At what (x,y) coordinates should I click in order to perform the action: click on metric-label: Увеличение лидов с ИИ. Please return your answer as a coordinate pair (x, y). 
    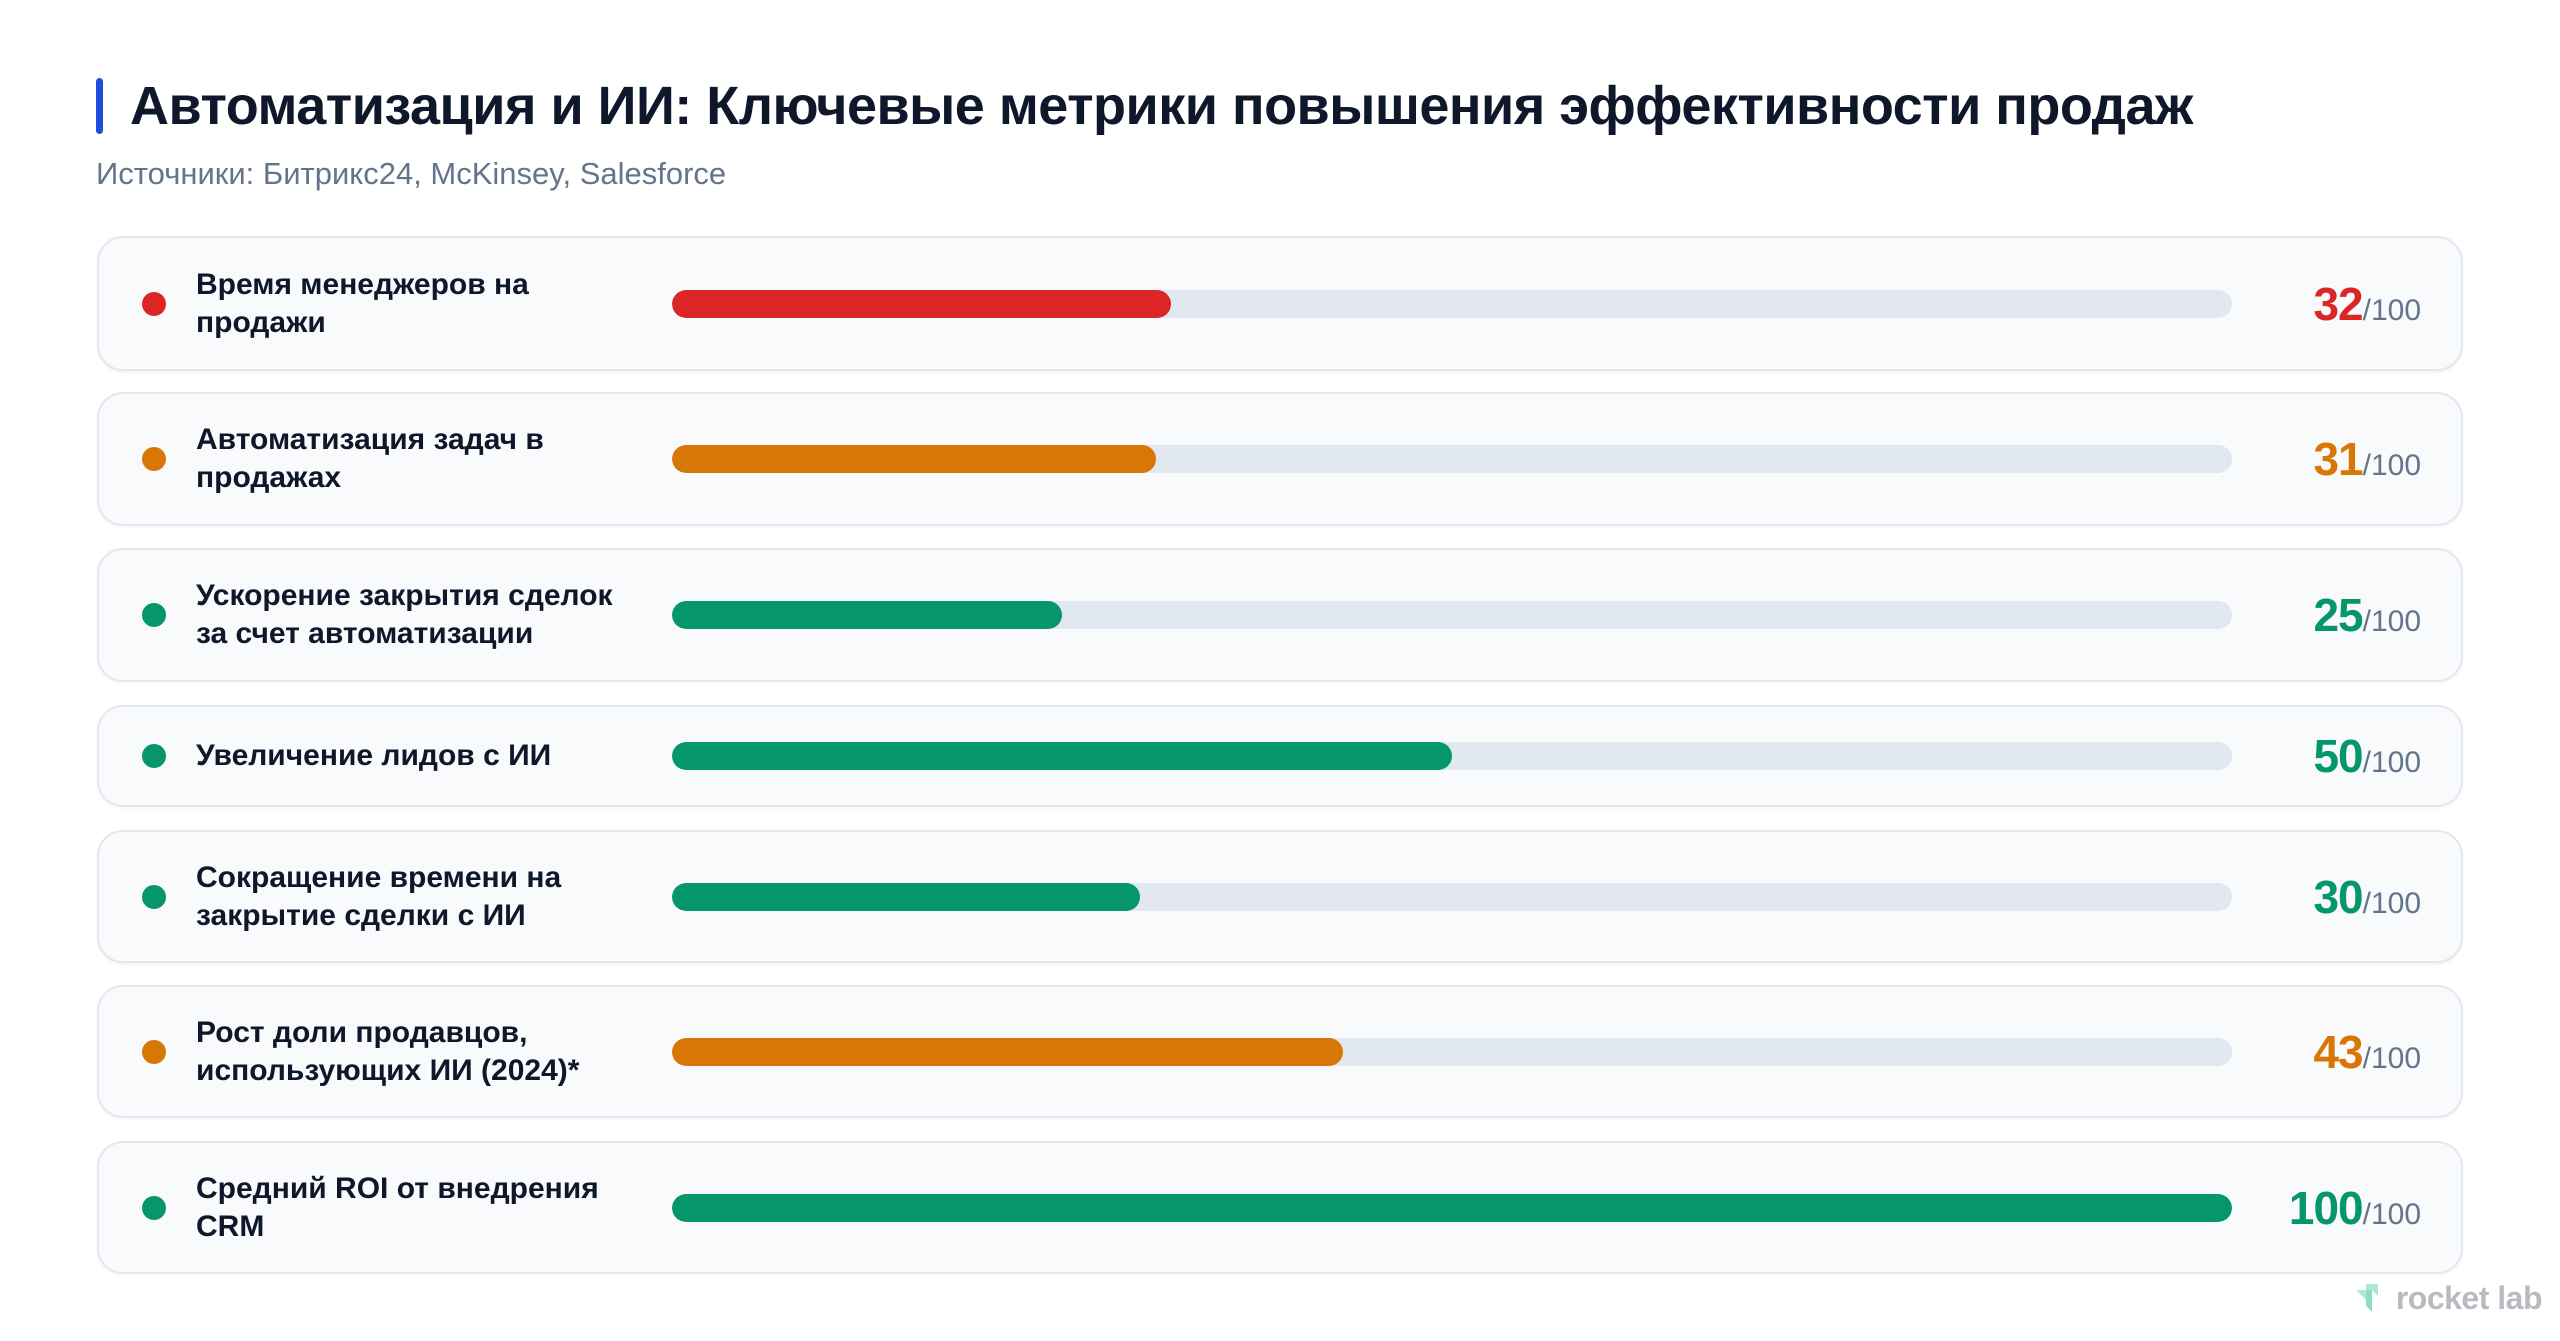
    Looking at the image, I should click on (374, 755).